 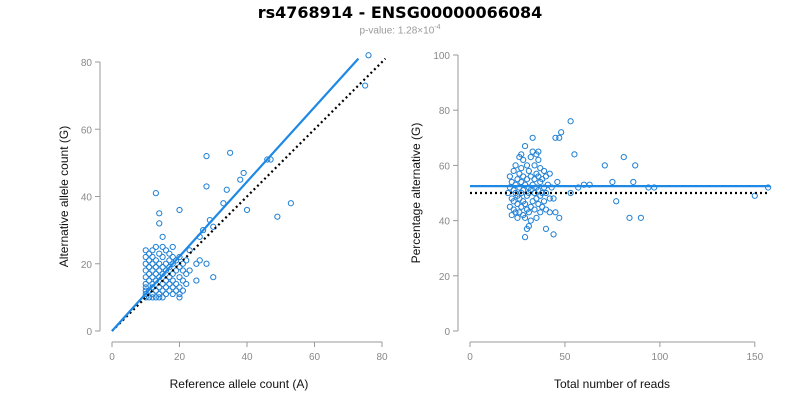 I want to click on x-axis-label: Total number of reads, so click(x=612, y=384).